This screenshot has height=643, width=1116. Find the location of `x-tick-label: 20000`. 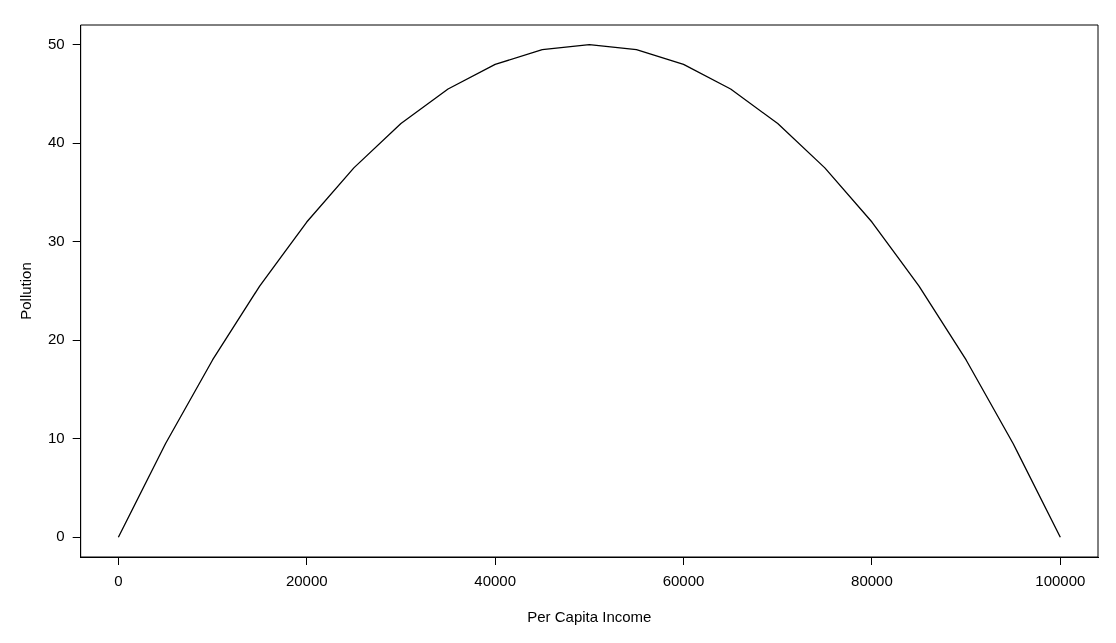

x-tick-label: 20000 is located at coordinates (306, 581).